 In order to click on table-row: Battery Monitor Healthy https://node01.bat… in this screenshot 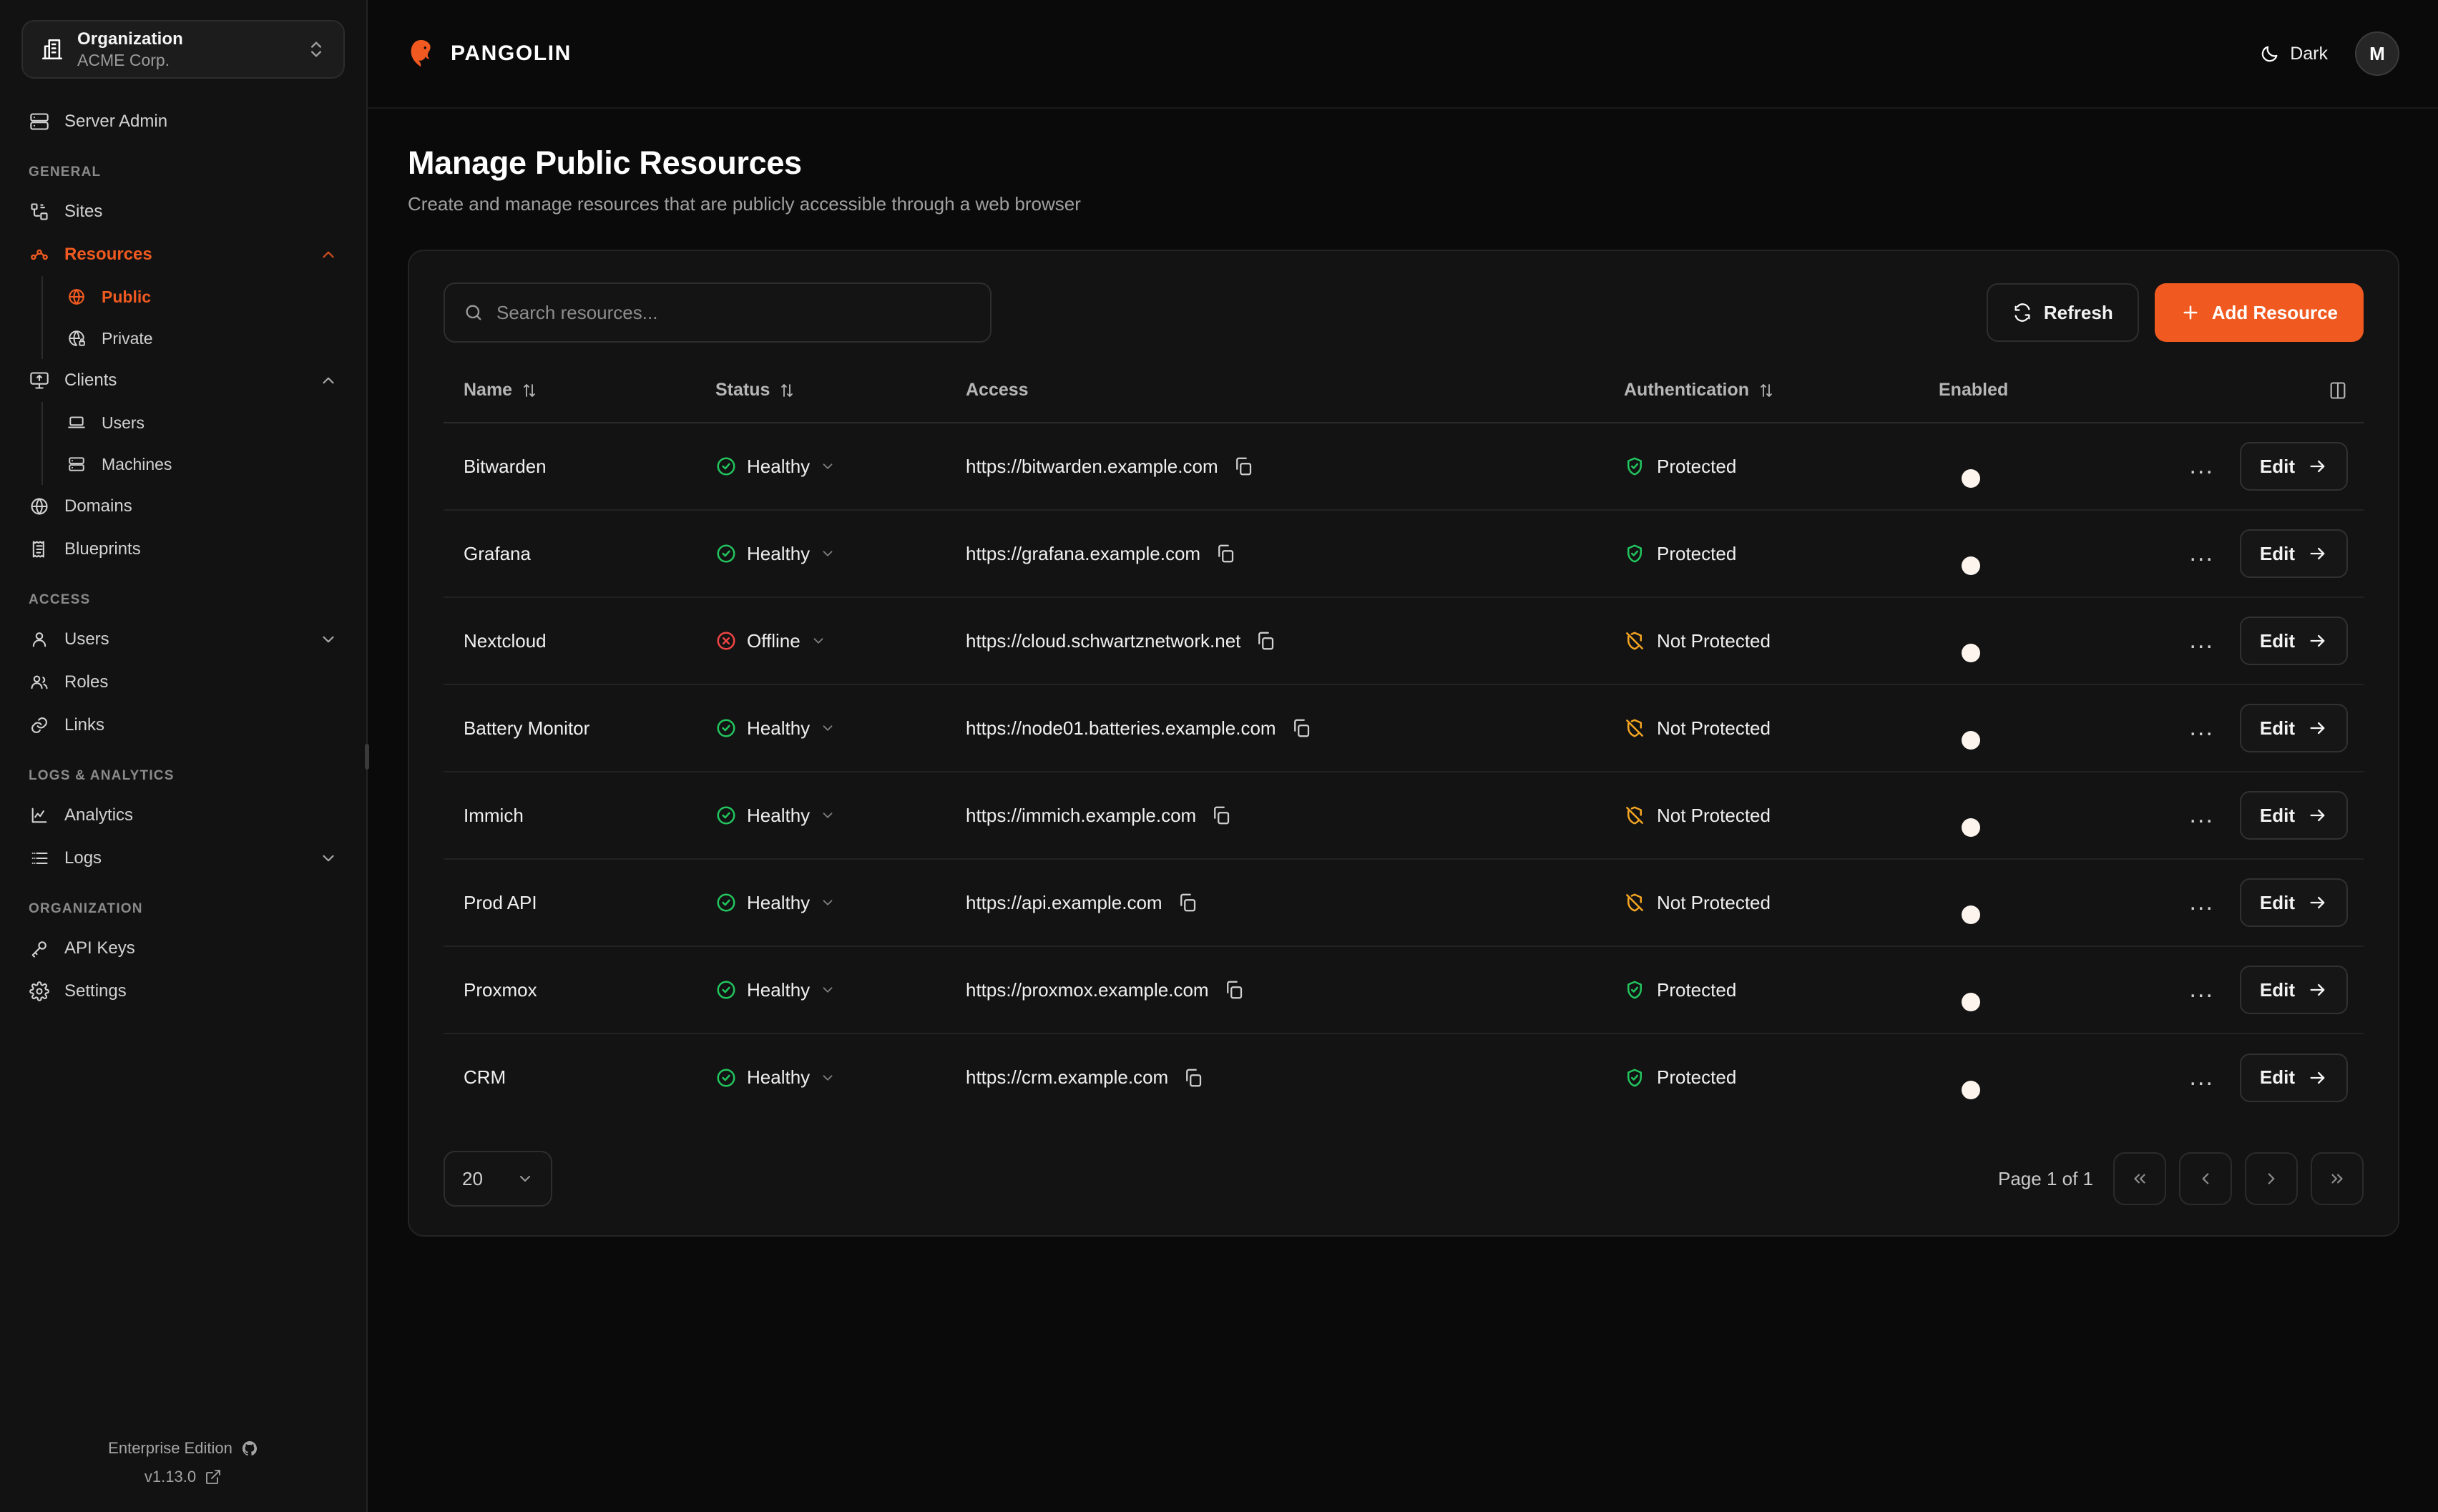, I will do `click(1404, 728)`.